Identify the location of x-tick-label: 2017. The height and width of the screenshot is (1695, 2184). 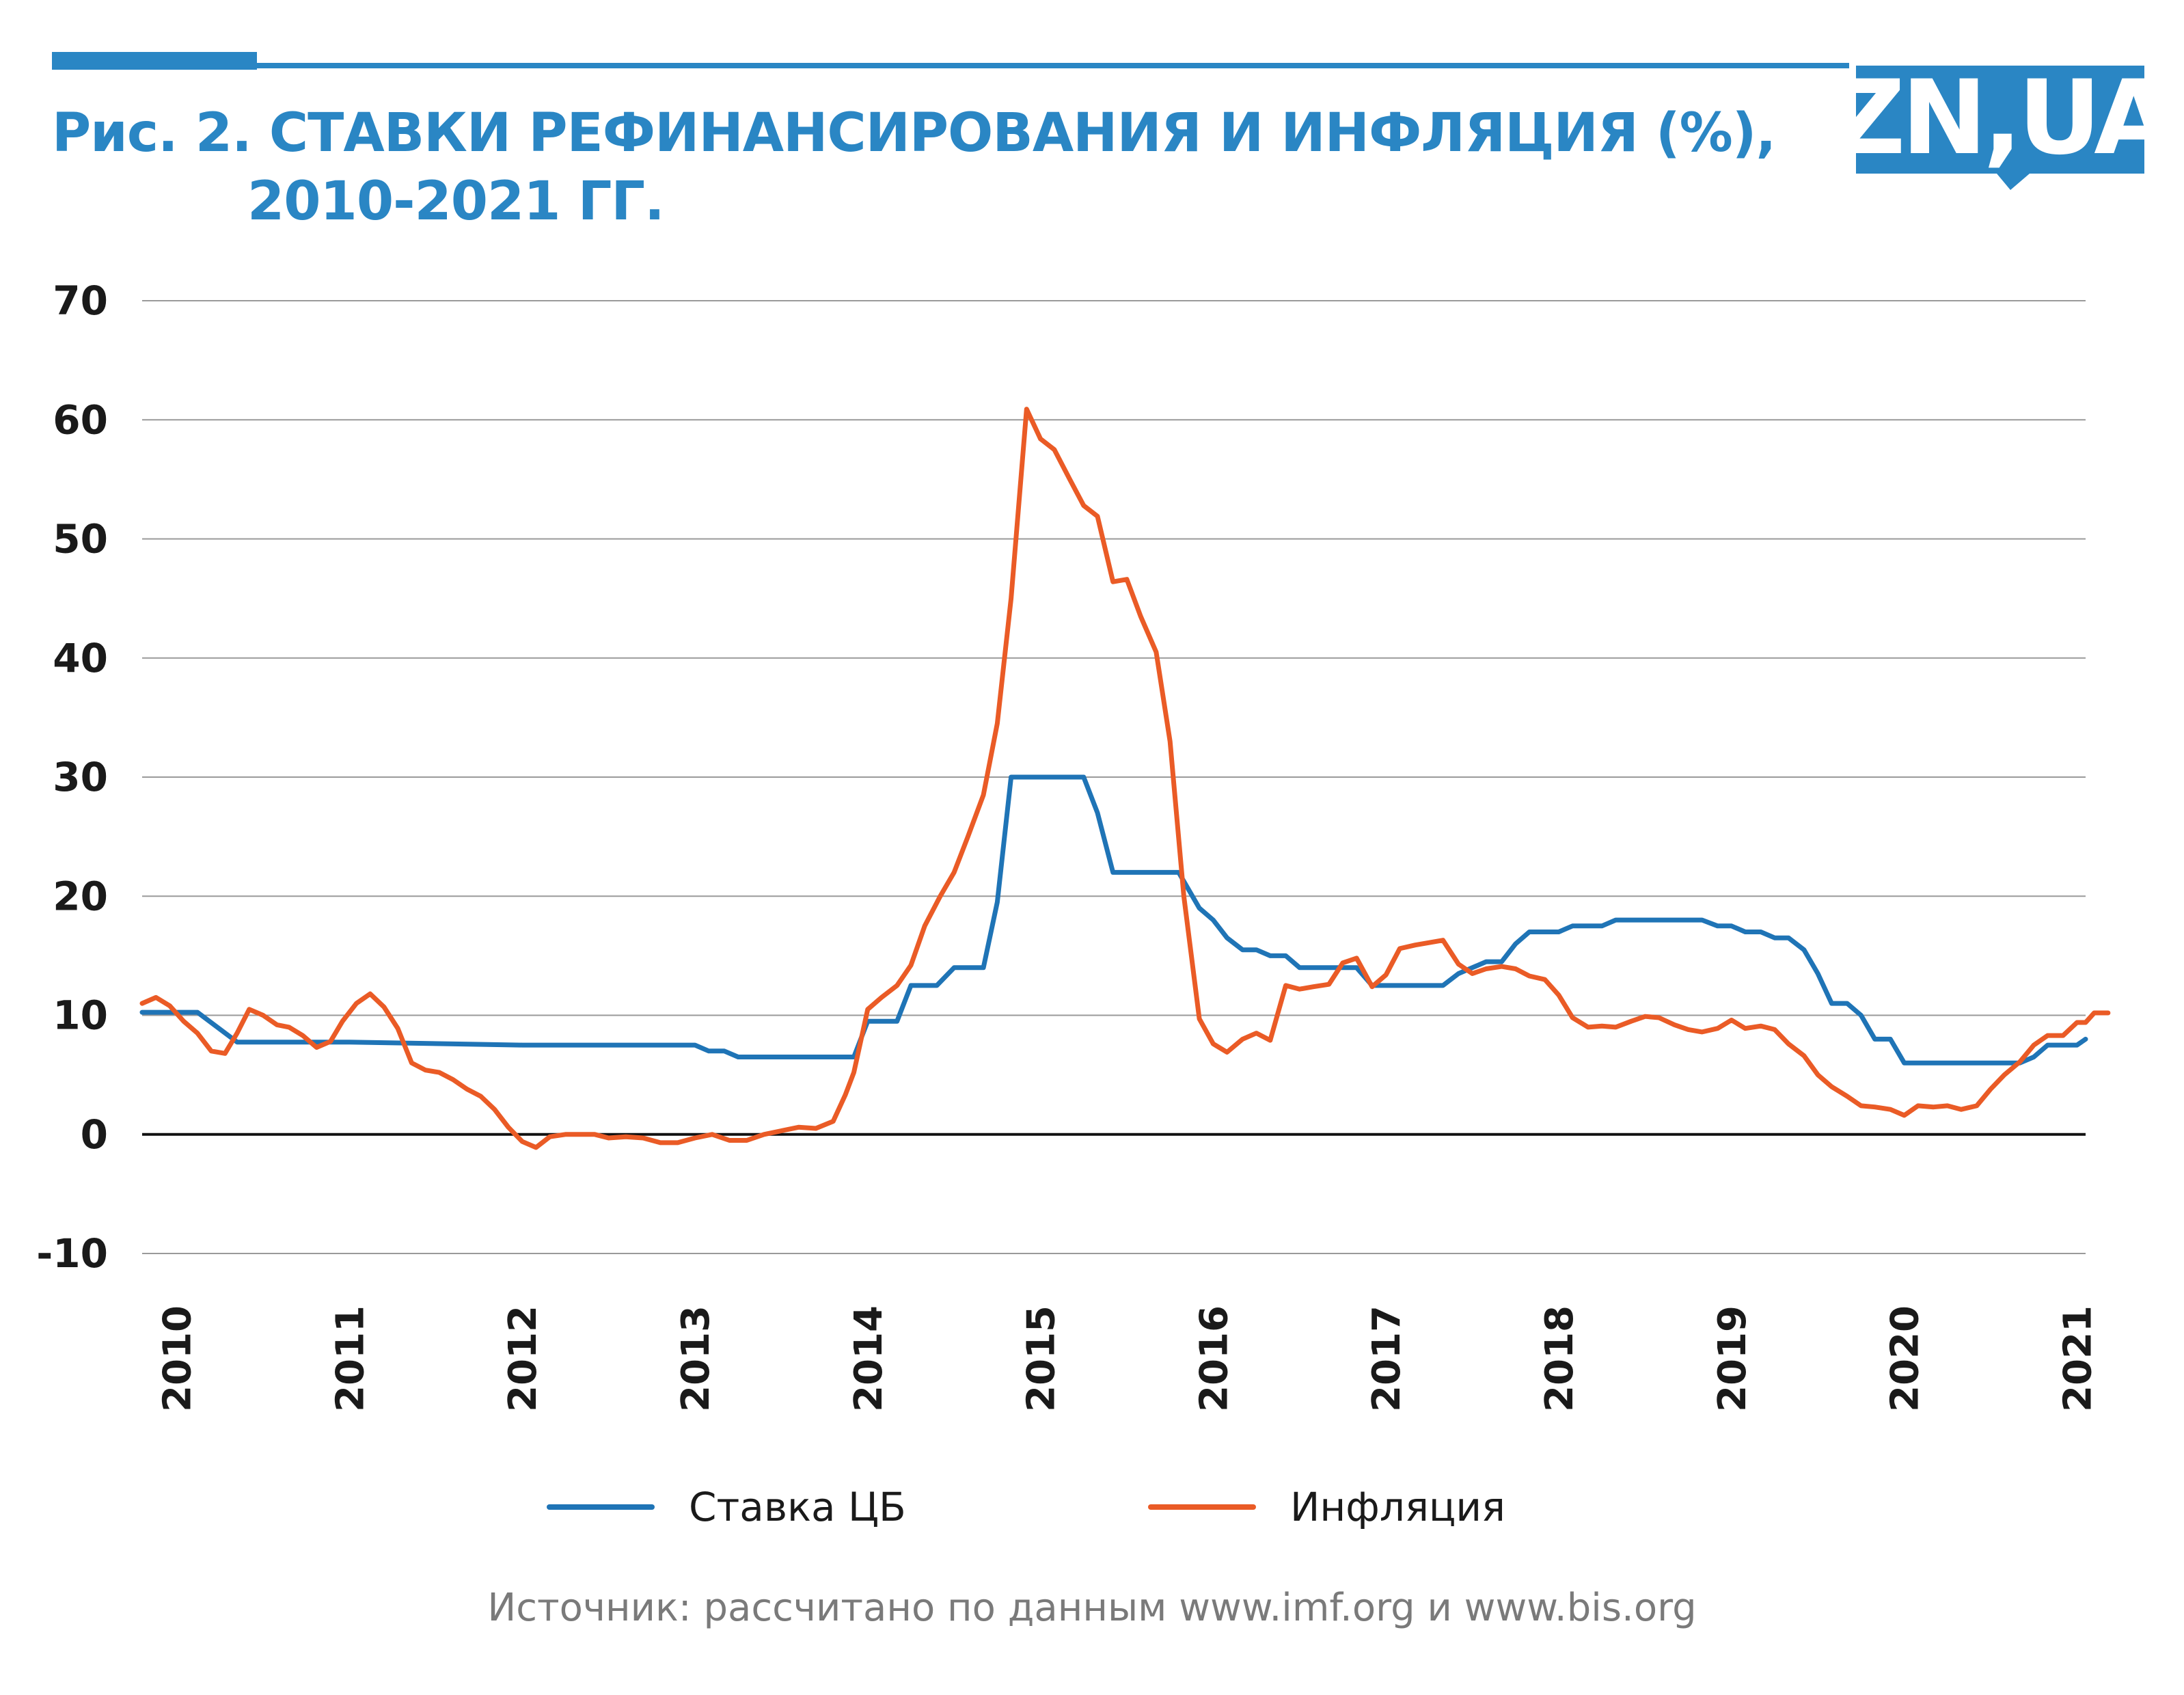
(1387, 1358).